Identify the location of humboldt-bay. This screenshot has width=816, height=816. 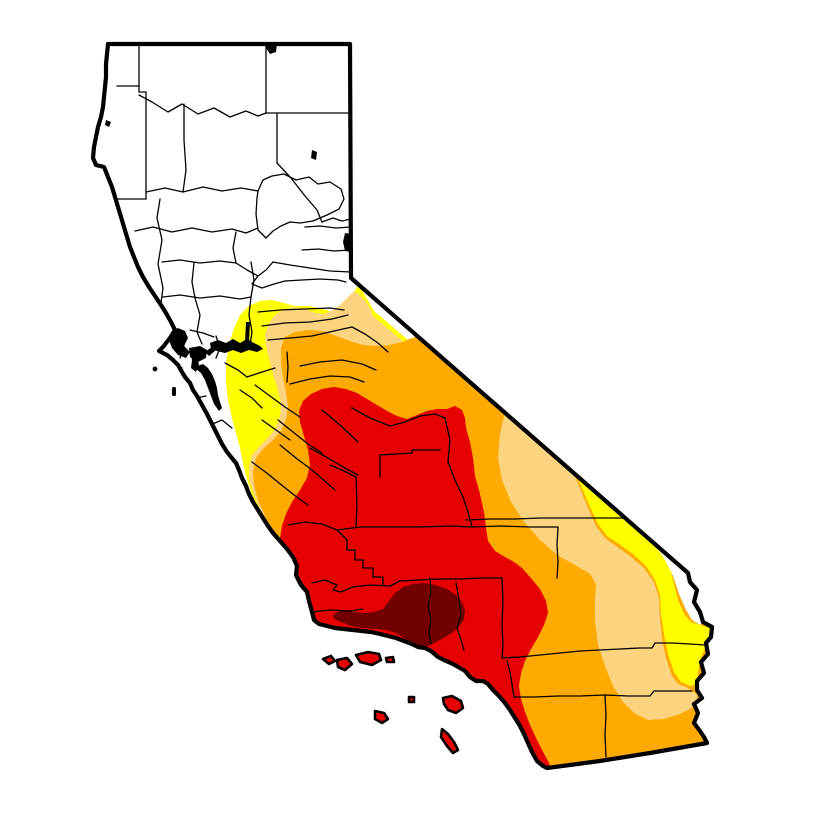
(108, 123).